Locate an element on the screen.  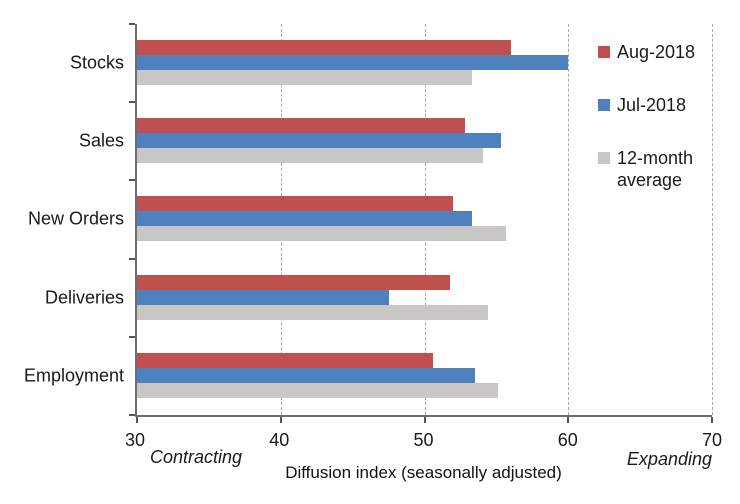
category-row-employment: Employment is located at coordinates (368, 376).